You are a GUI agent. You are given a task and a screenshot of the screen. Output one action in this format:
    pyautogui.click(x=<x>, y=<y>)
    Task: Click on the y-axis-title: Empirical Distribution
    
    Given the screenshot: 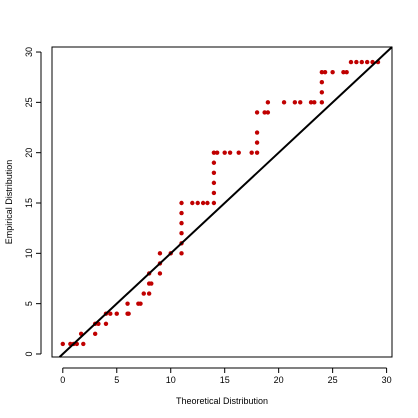 What is the action you would take?
    pyautogui.click(x=9, y=202)
    